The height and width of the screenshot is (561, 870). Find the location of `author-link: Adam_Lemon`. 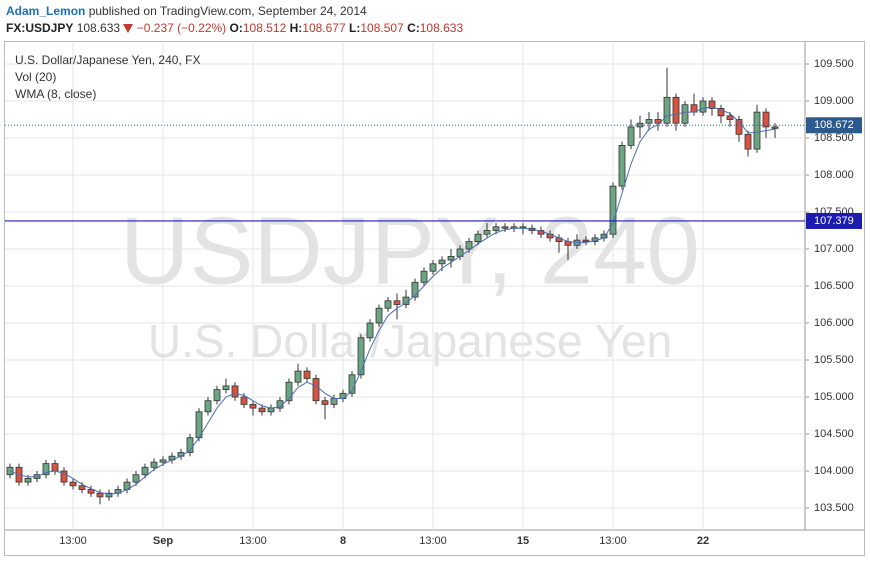

author-link: Adam_Lemon is located at coordinates (46, 11).